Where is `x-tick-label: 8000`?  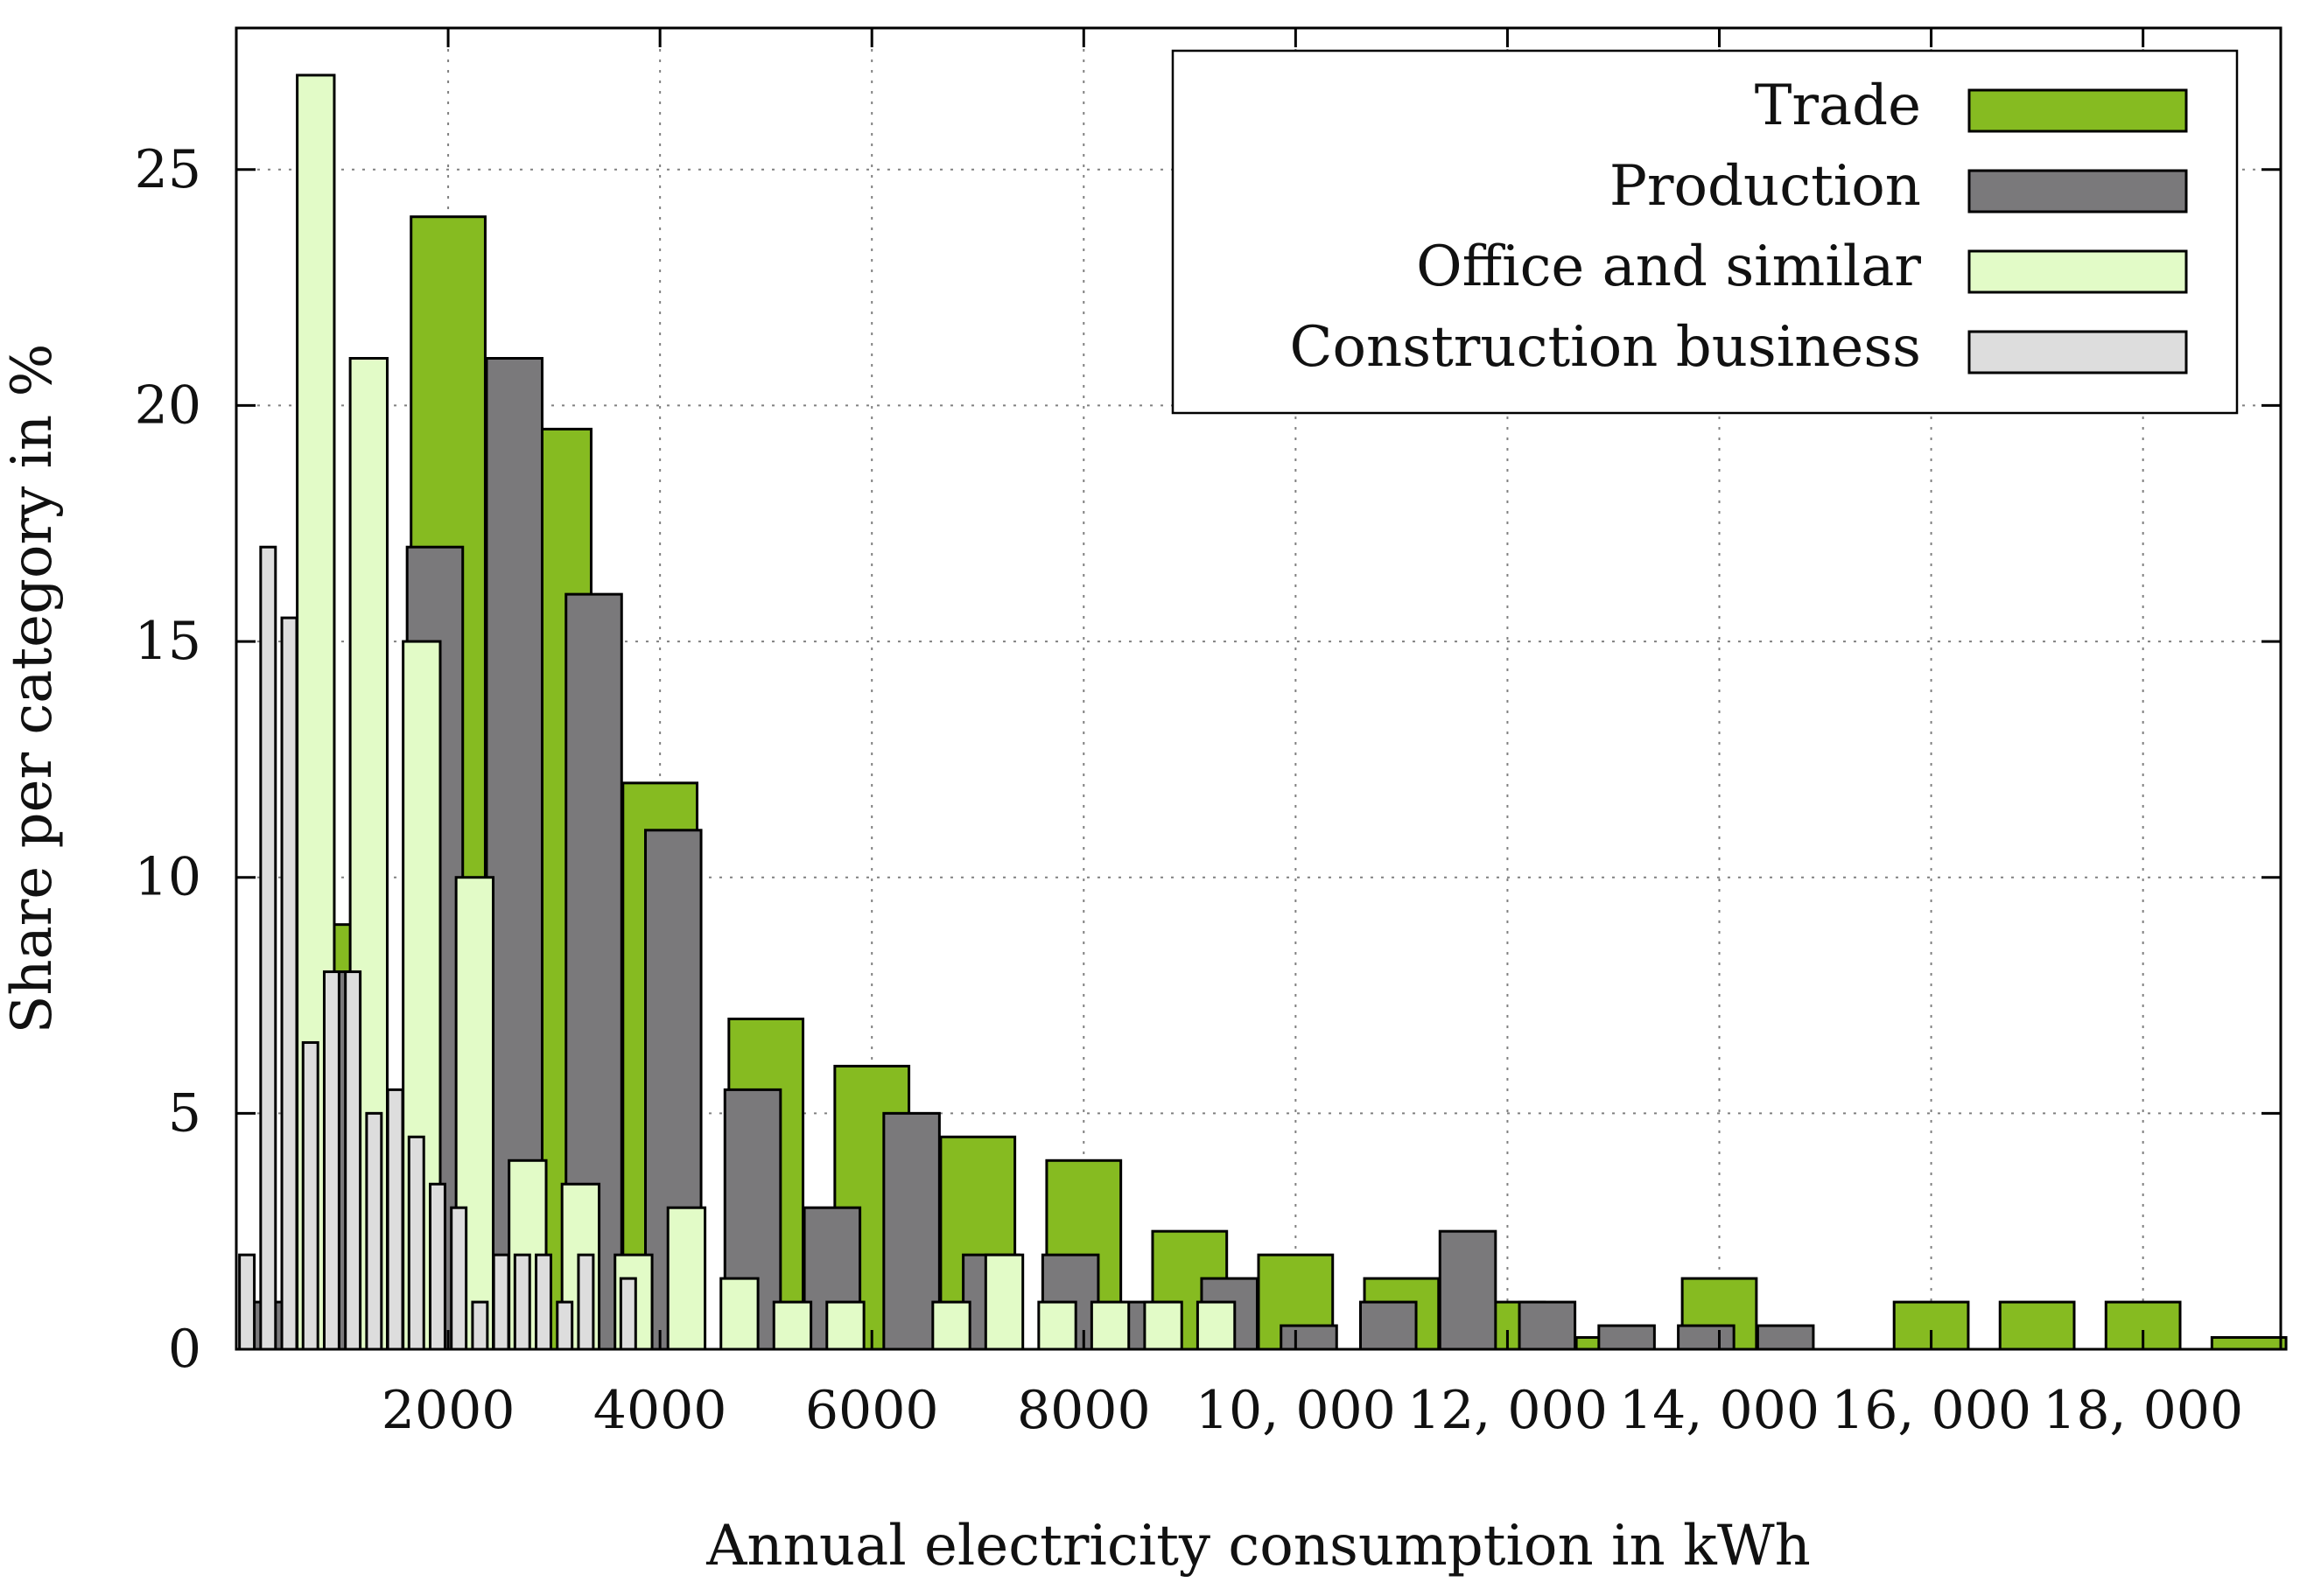
x-tick-label: 8000 is located at coordinates (1084, 1410).